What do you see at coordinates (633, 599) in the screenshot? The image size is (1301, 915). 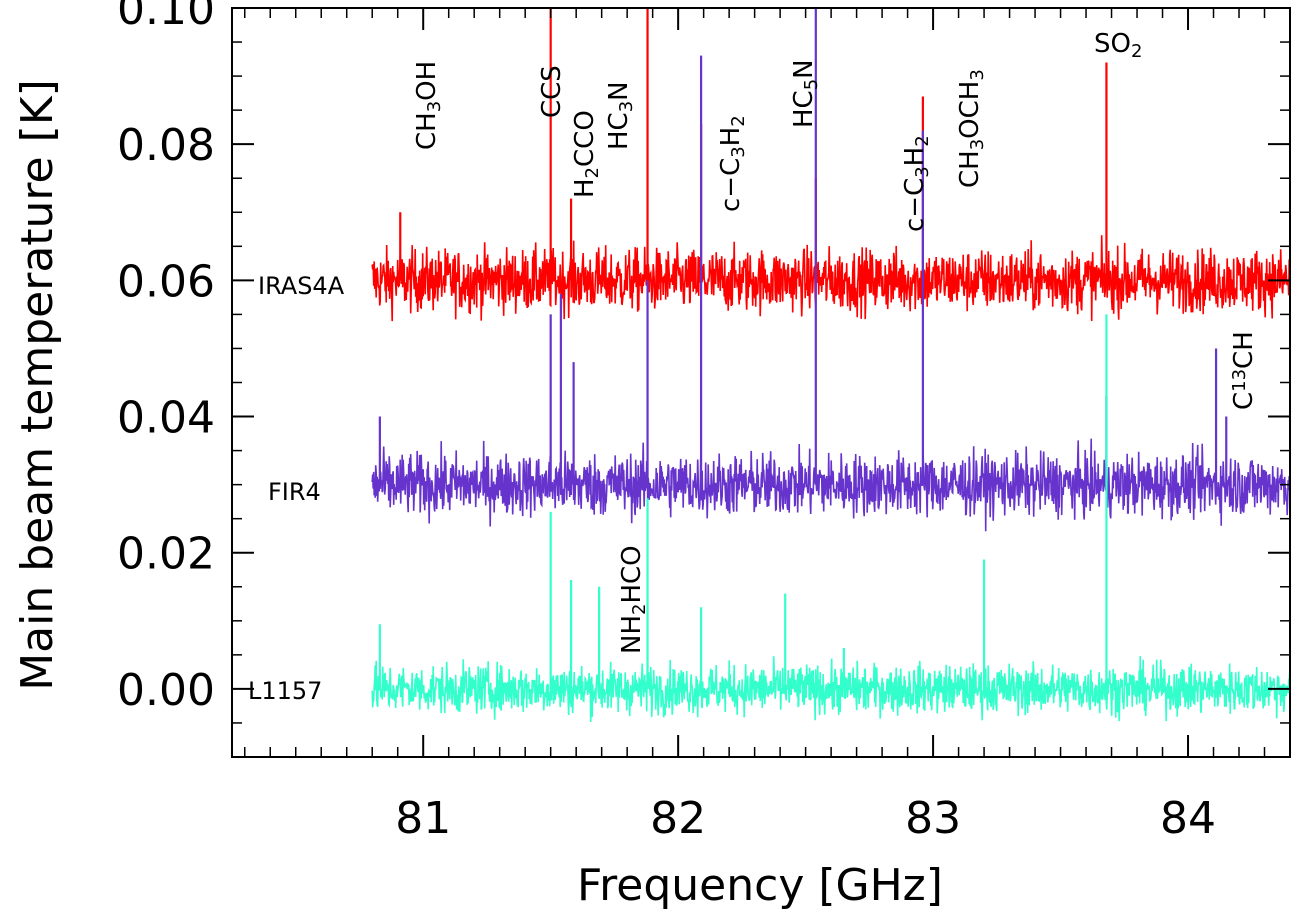 I see `molecule-label: NH2HCO` at bounding box center [633, 599].